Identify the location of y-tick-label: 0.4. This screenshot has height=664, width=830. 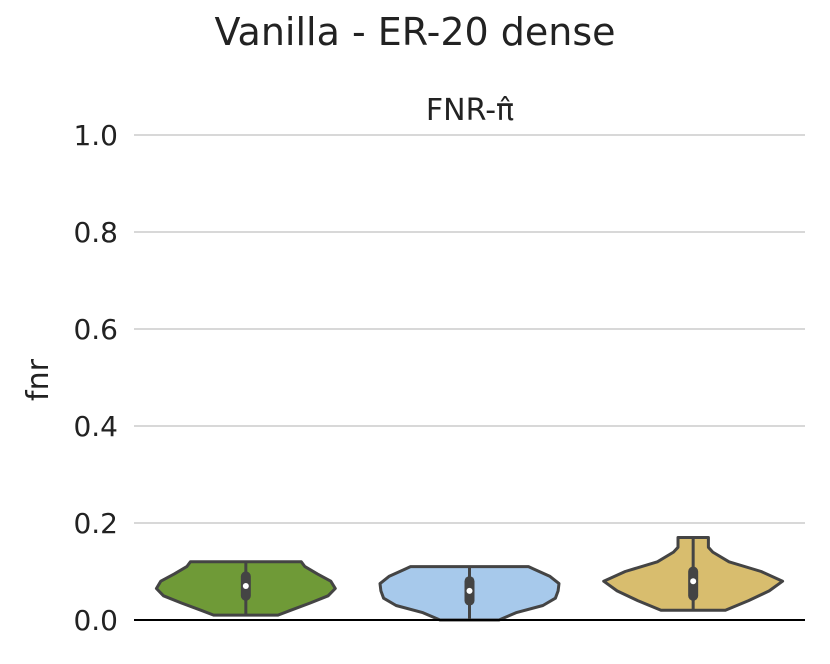
(95, 426).